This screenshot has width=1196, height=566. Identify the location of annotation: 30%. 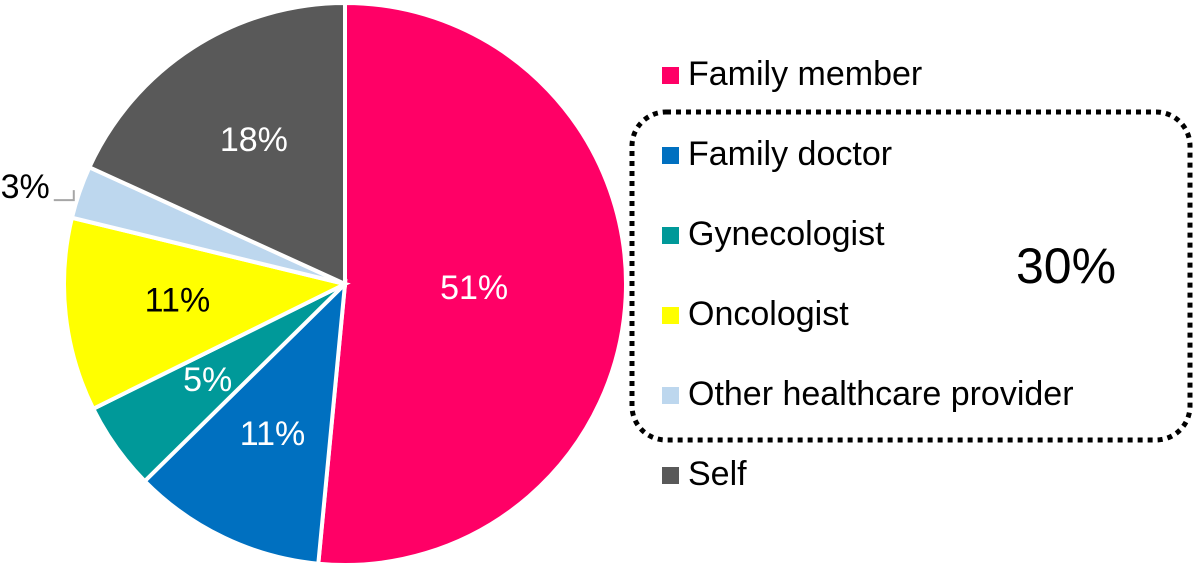
(1066, 266).